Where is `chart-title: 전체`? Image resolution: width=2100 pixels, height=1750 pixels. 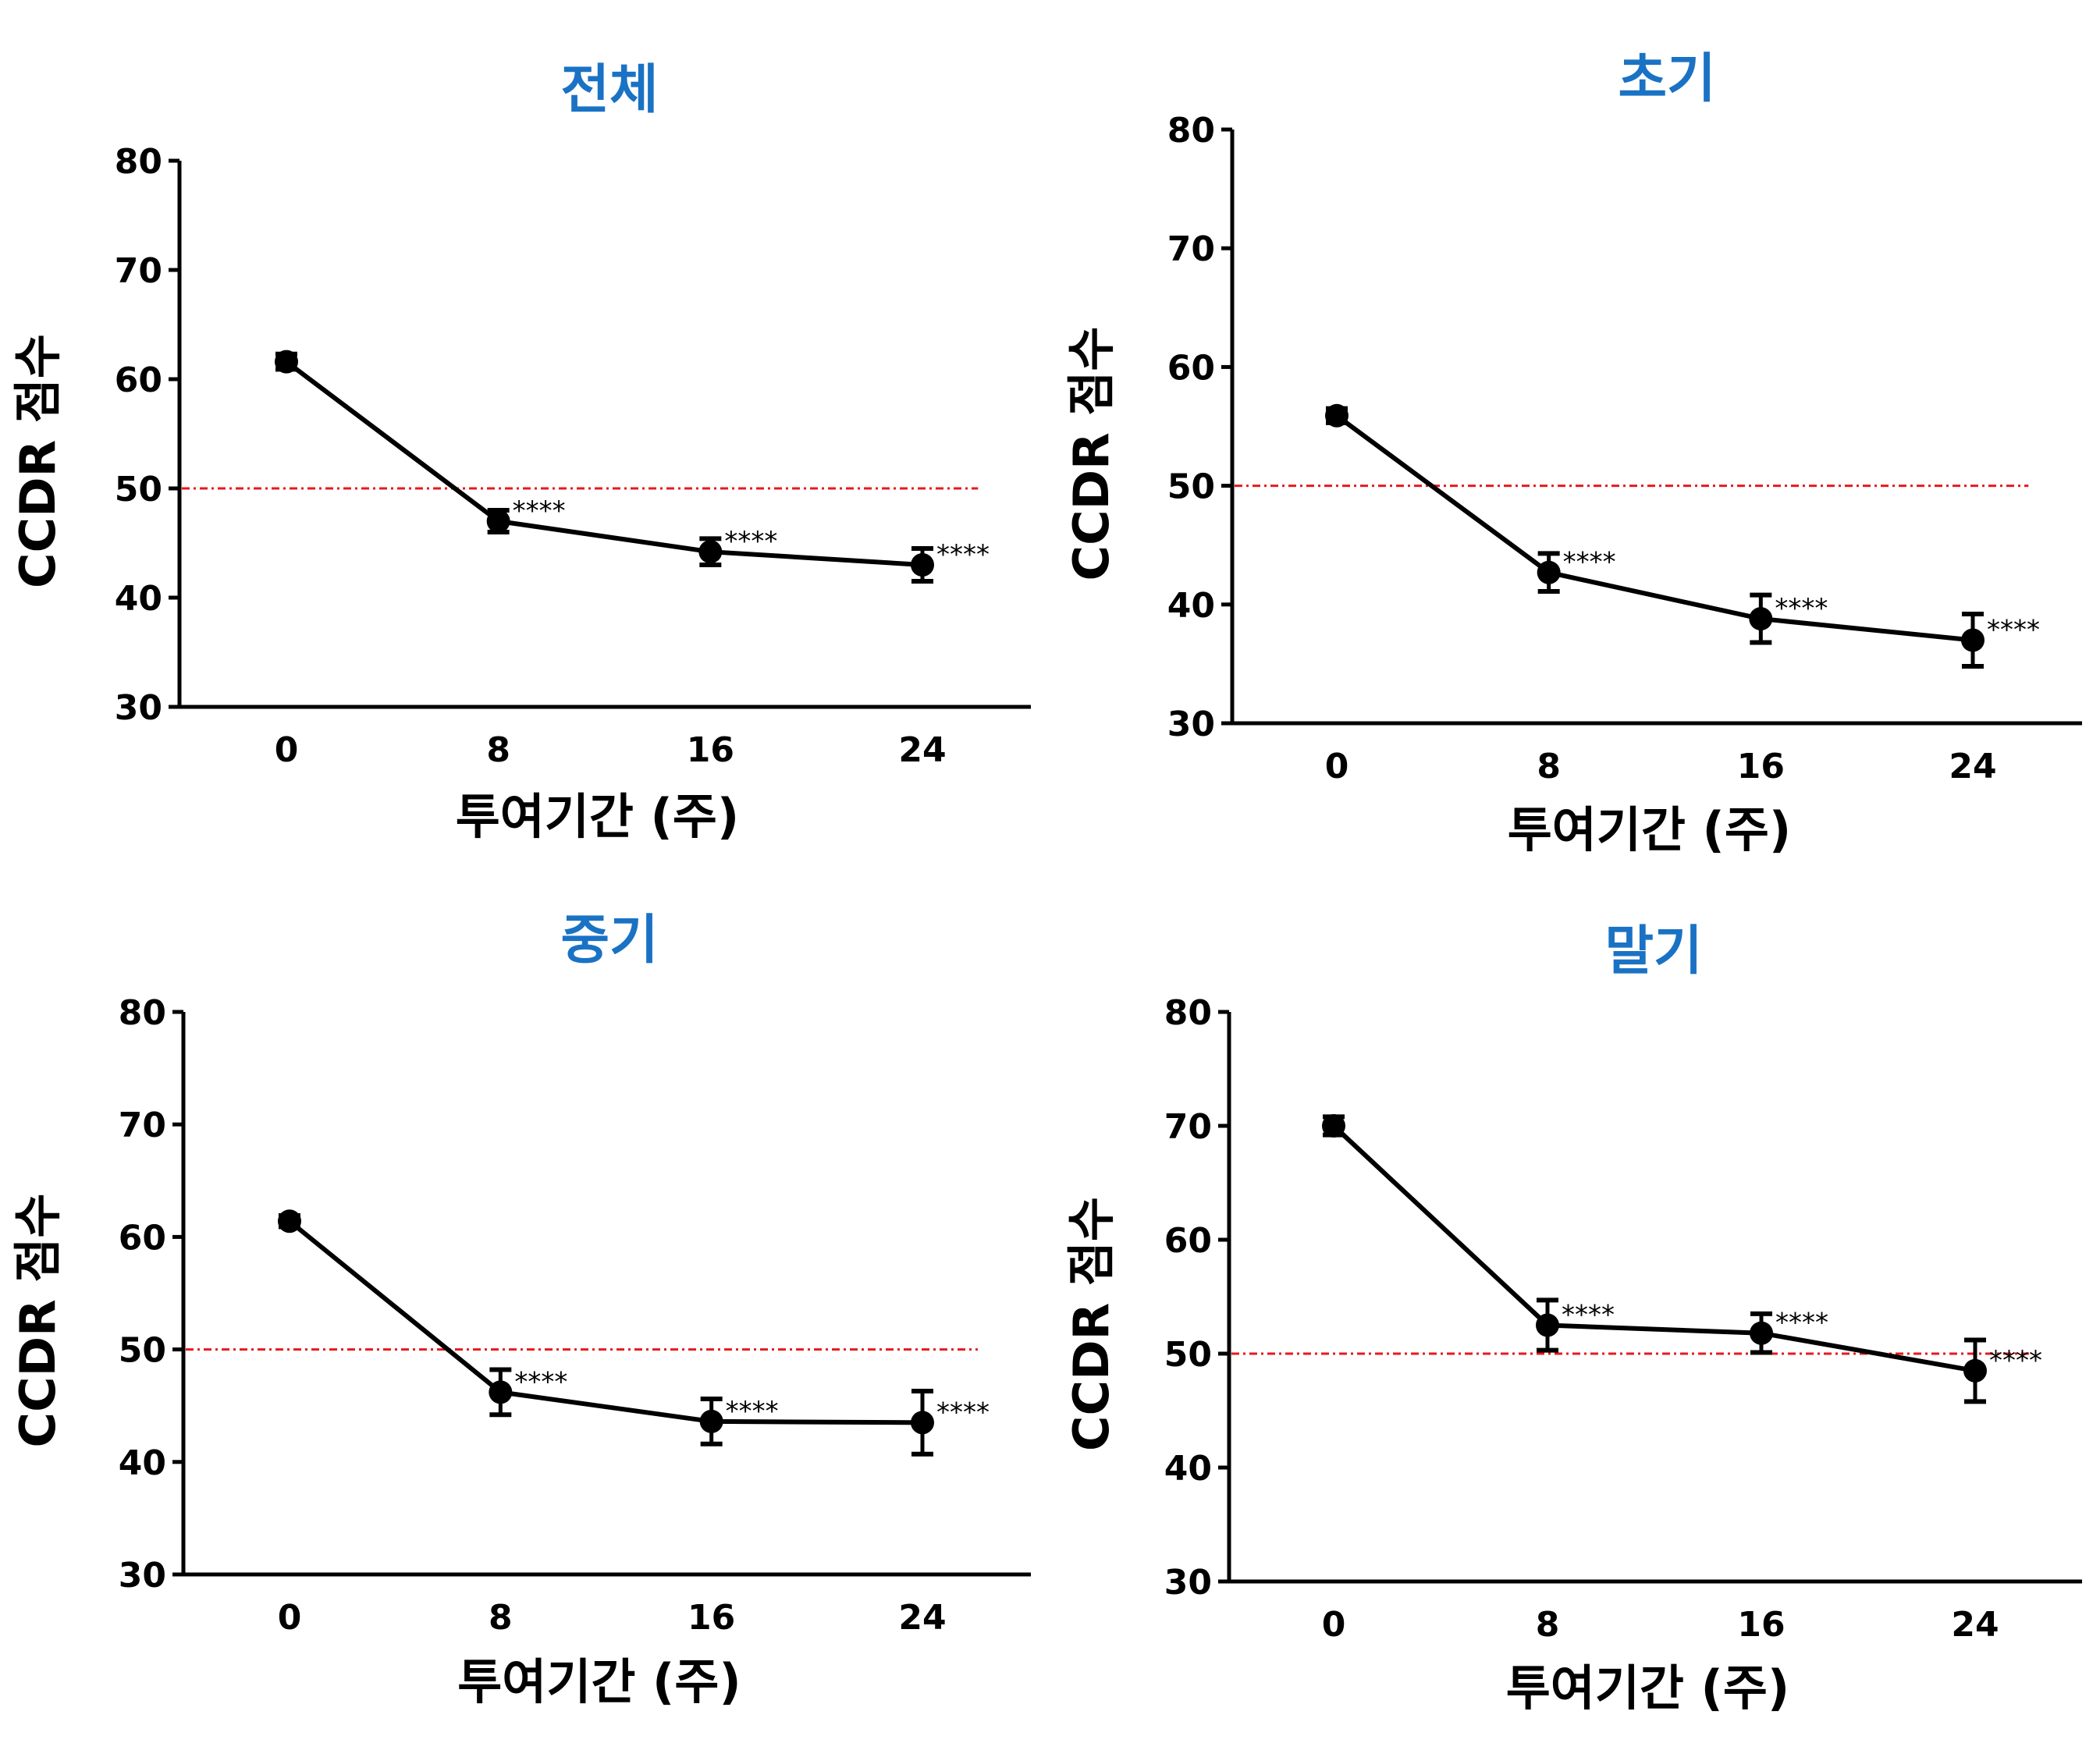 chart-title: 전체 is located at coordinates (609, 90).